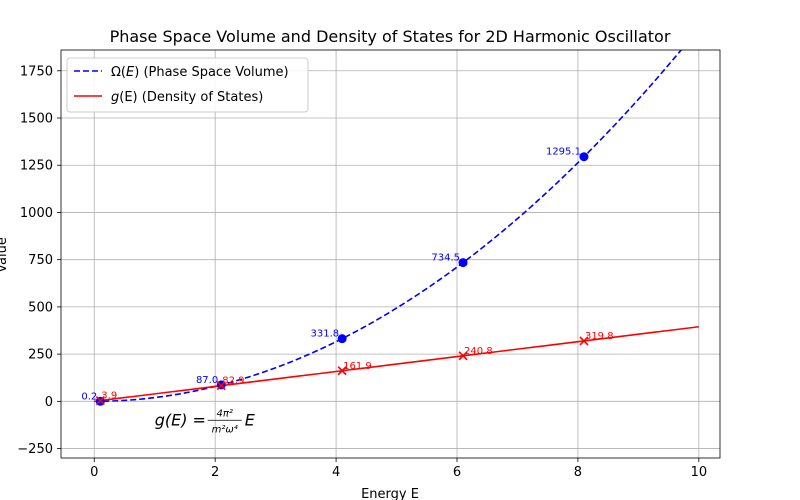  What do you see at coordinates (180, 419) in the screenshot?
I see `formula-lhs: g(E) =` at bounding box center [180, 419].